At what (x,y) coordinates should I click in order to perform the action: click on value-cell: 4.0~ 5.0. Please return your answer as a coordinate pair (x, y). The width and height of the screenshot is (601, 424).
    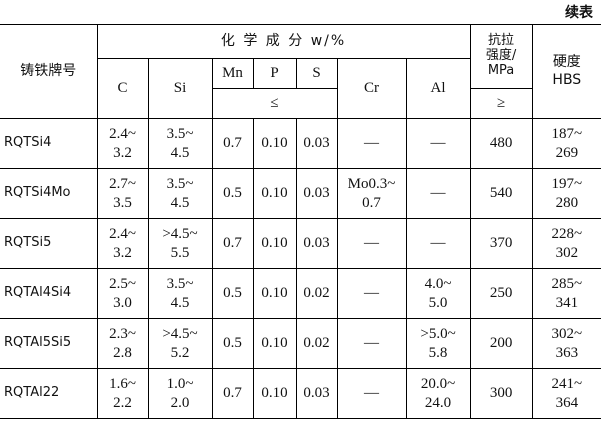
    Looking at the image, I should click on (438, 293).